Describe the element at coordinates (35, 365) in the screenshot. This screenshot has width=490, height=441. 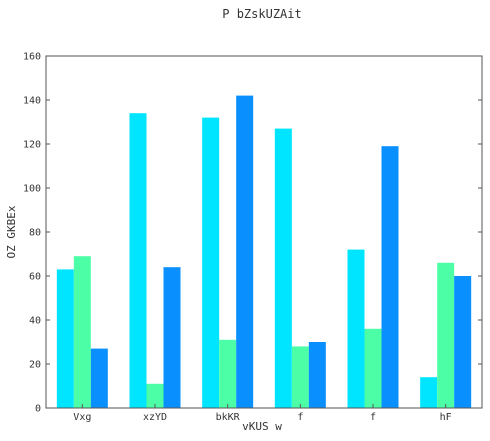
I see `y-tick-label: 20` at that location.